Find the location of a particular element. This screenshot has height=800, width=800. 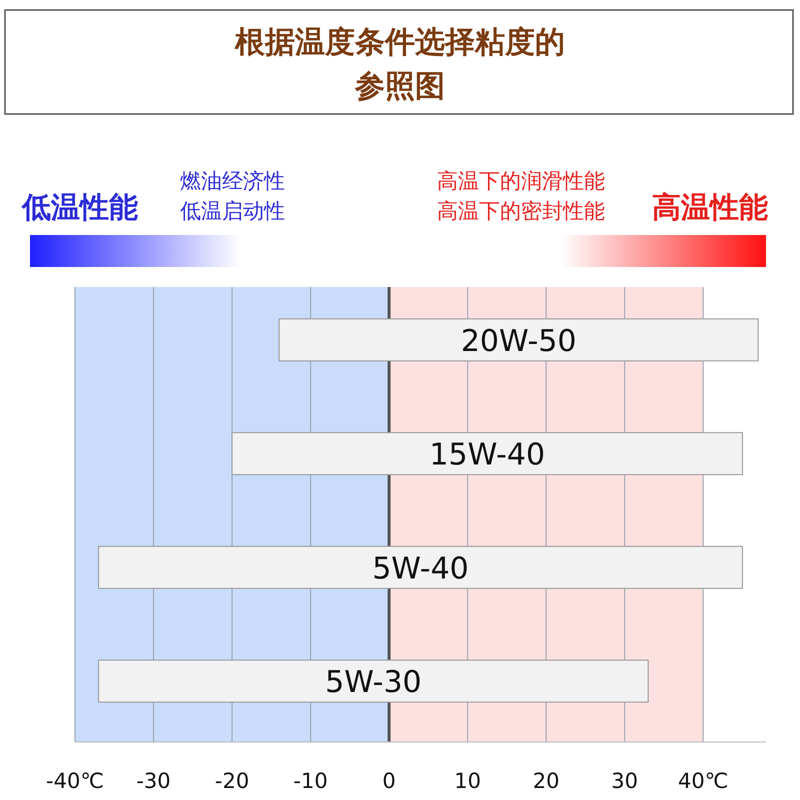

text: 燃油经济性 is located at coordinates (232, 181).